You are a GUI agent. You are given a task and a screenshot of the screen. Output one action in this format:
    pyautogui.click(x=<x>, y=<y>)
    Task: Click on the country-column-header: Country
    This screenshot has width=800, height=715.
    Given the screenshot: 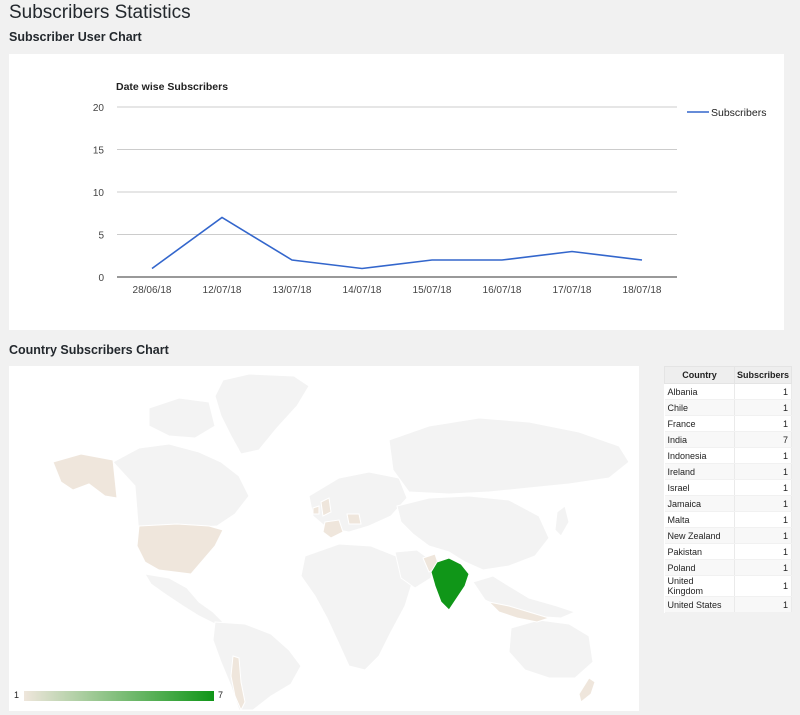 What is the action you would take?
    pyautogui.click(x=699, y=375)
    